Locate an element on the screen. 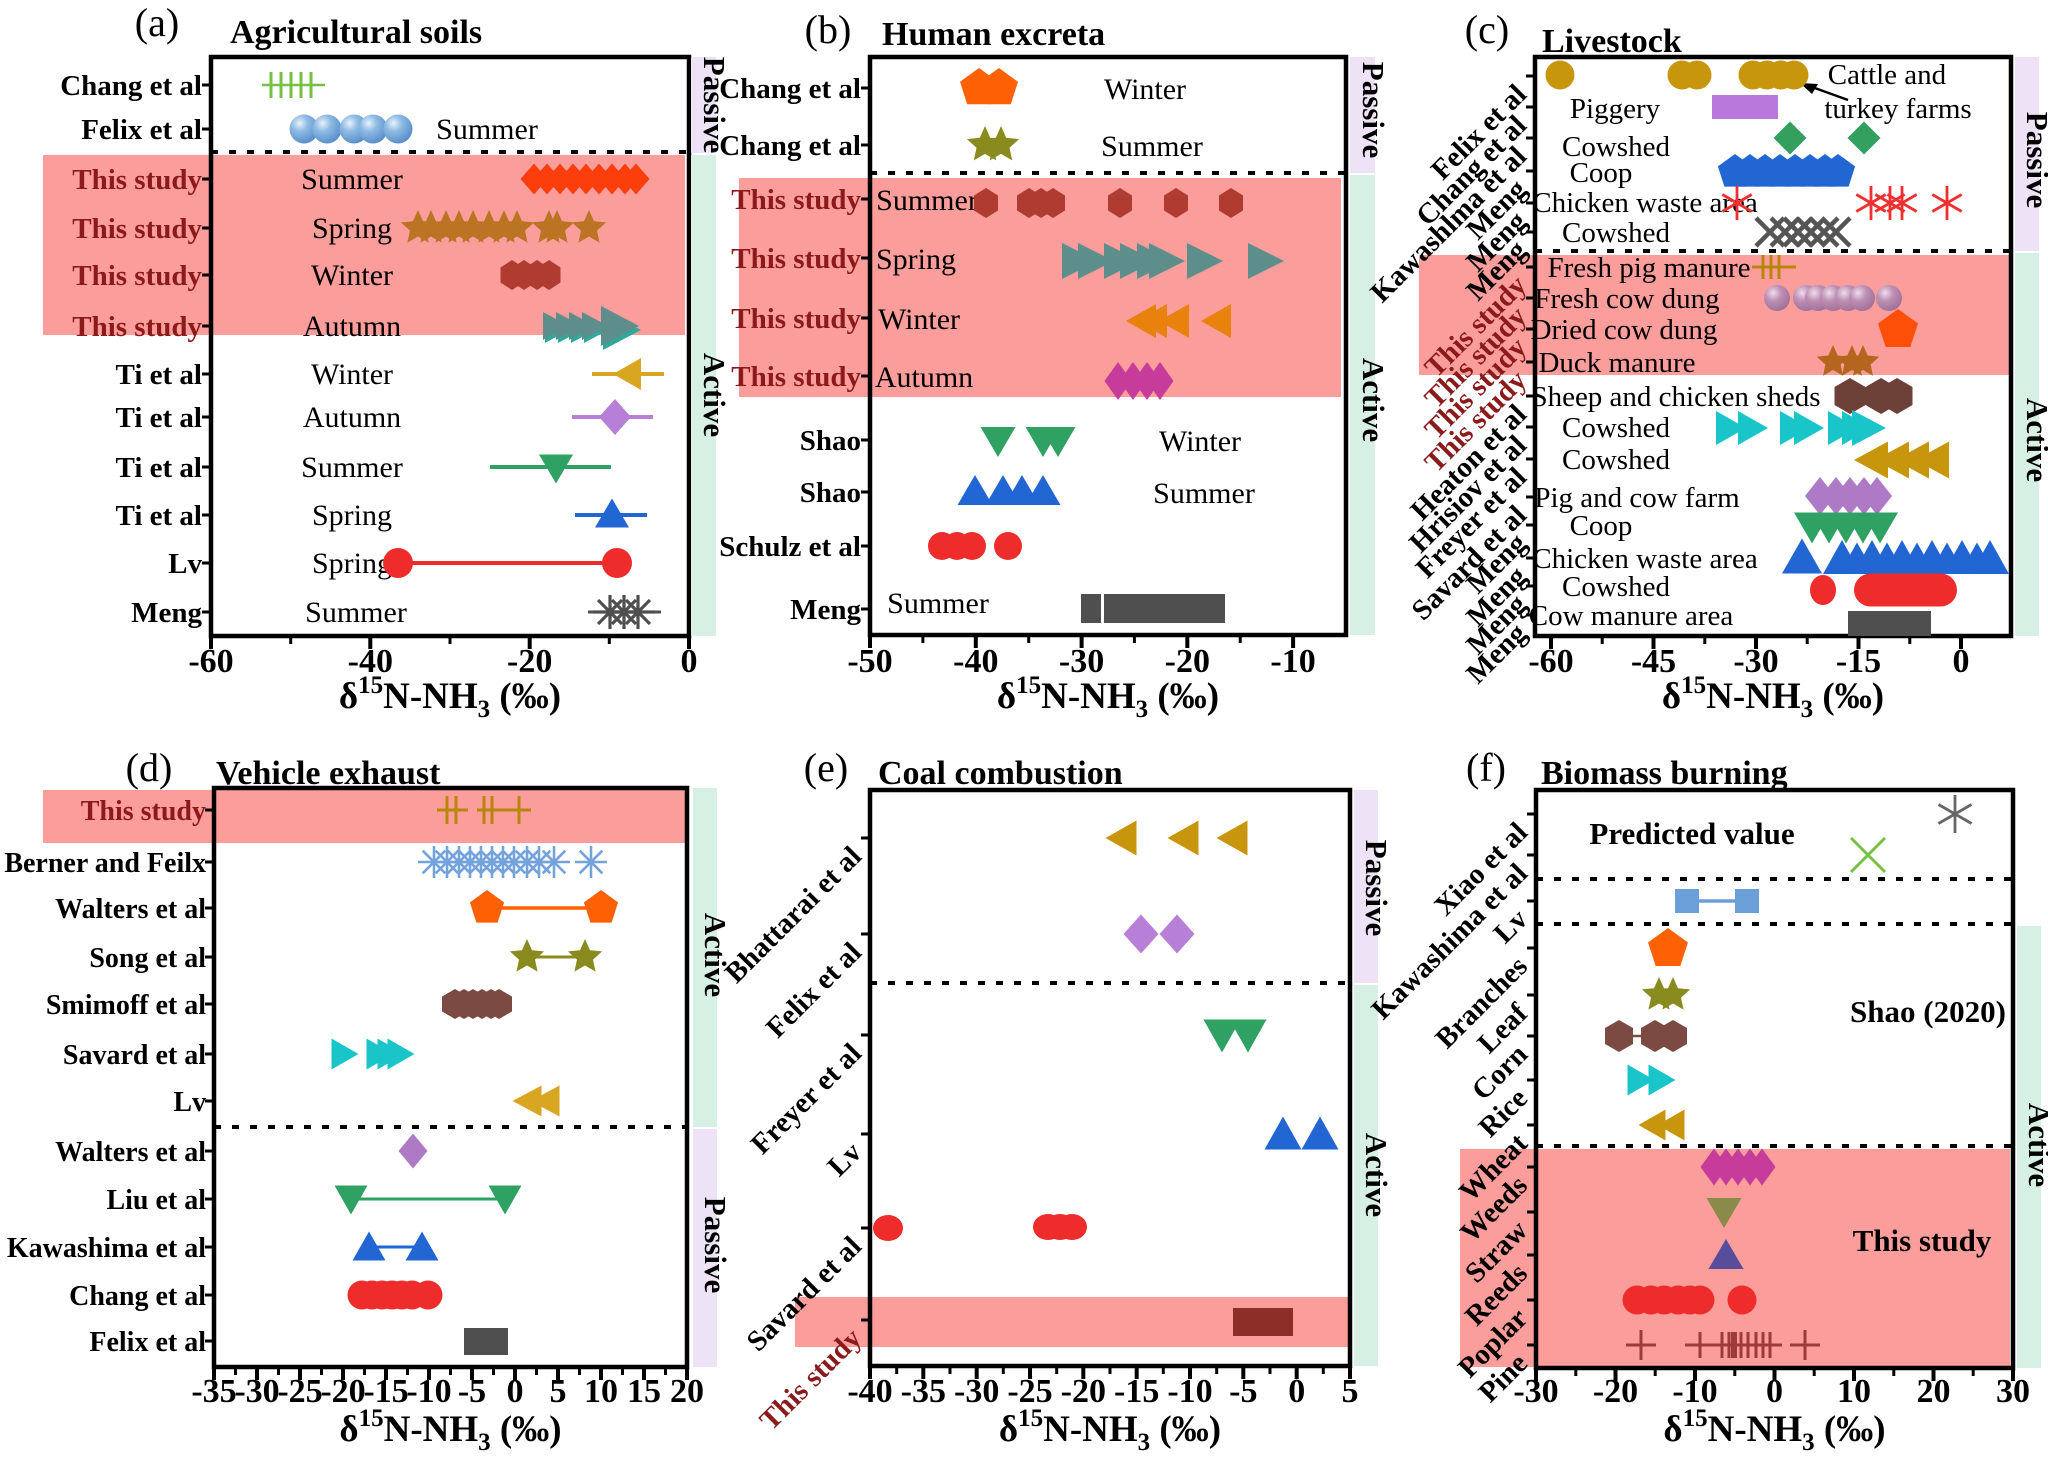  svg-text: Cow manure area is located at coordinates (1631, 616).